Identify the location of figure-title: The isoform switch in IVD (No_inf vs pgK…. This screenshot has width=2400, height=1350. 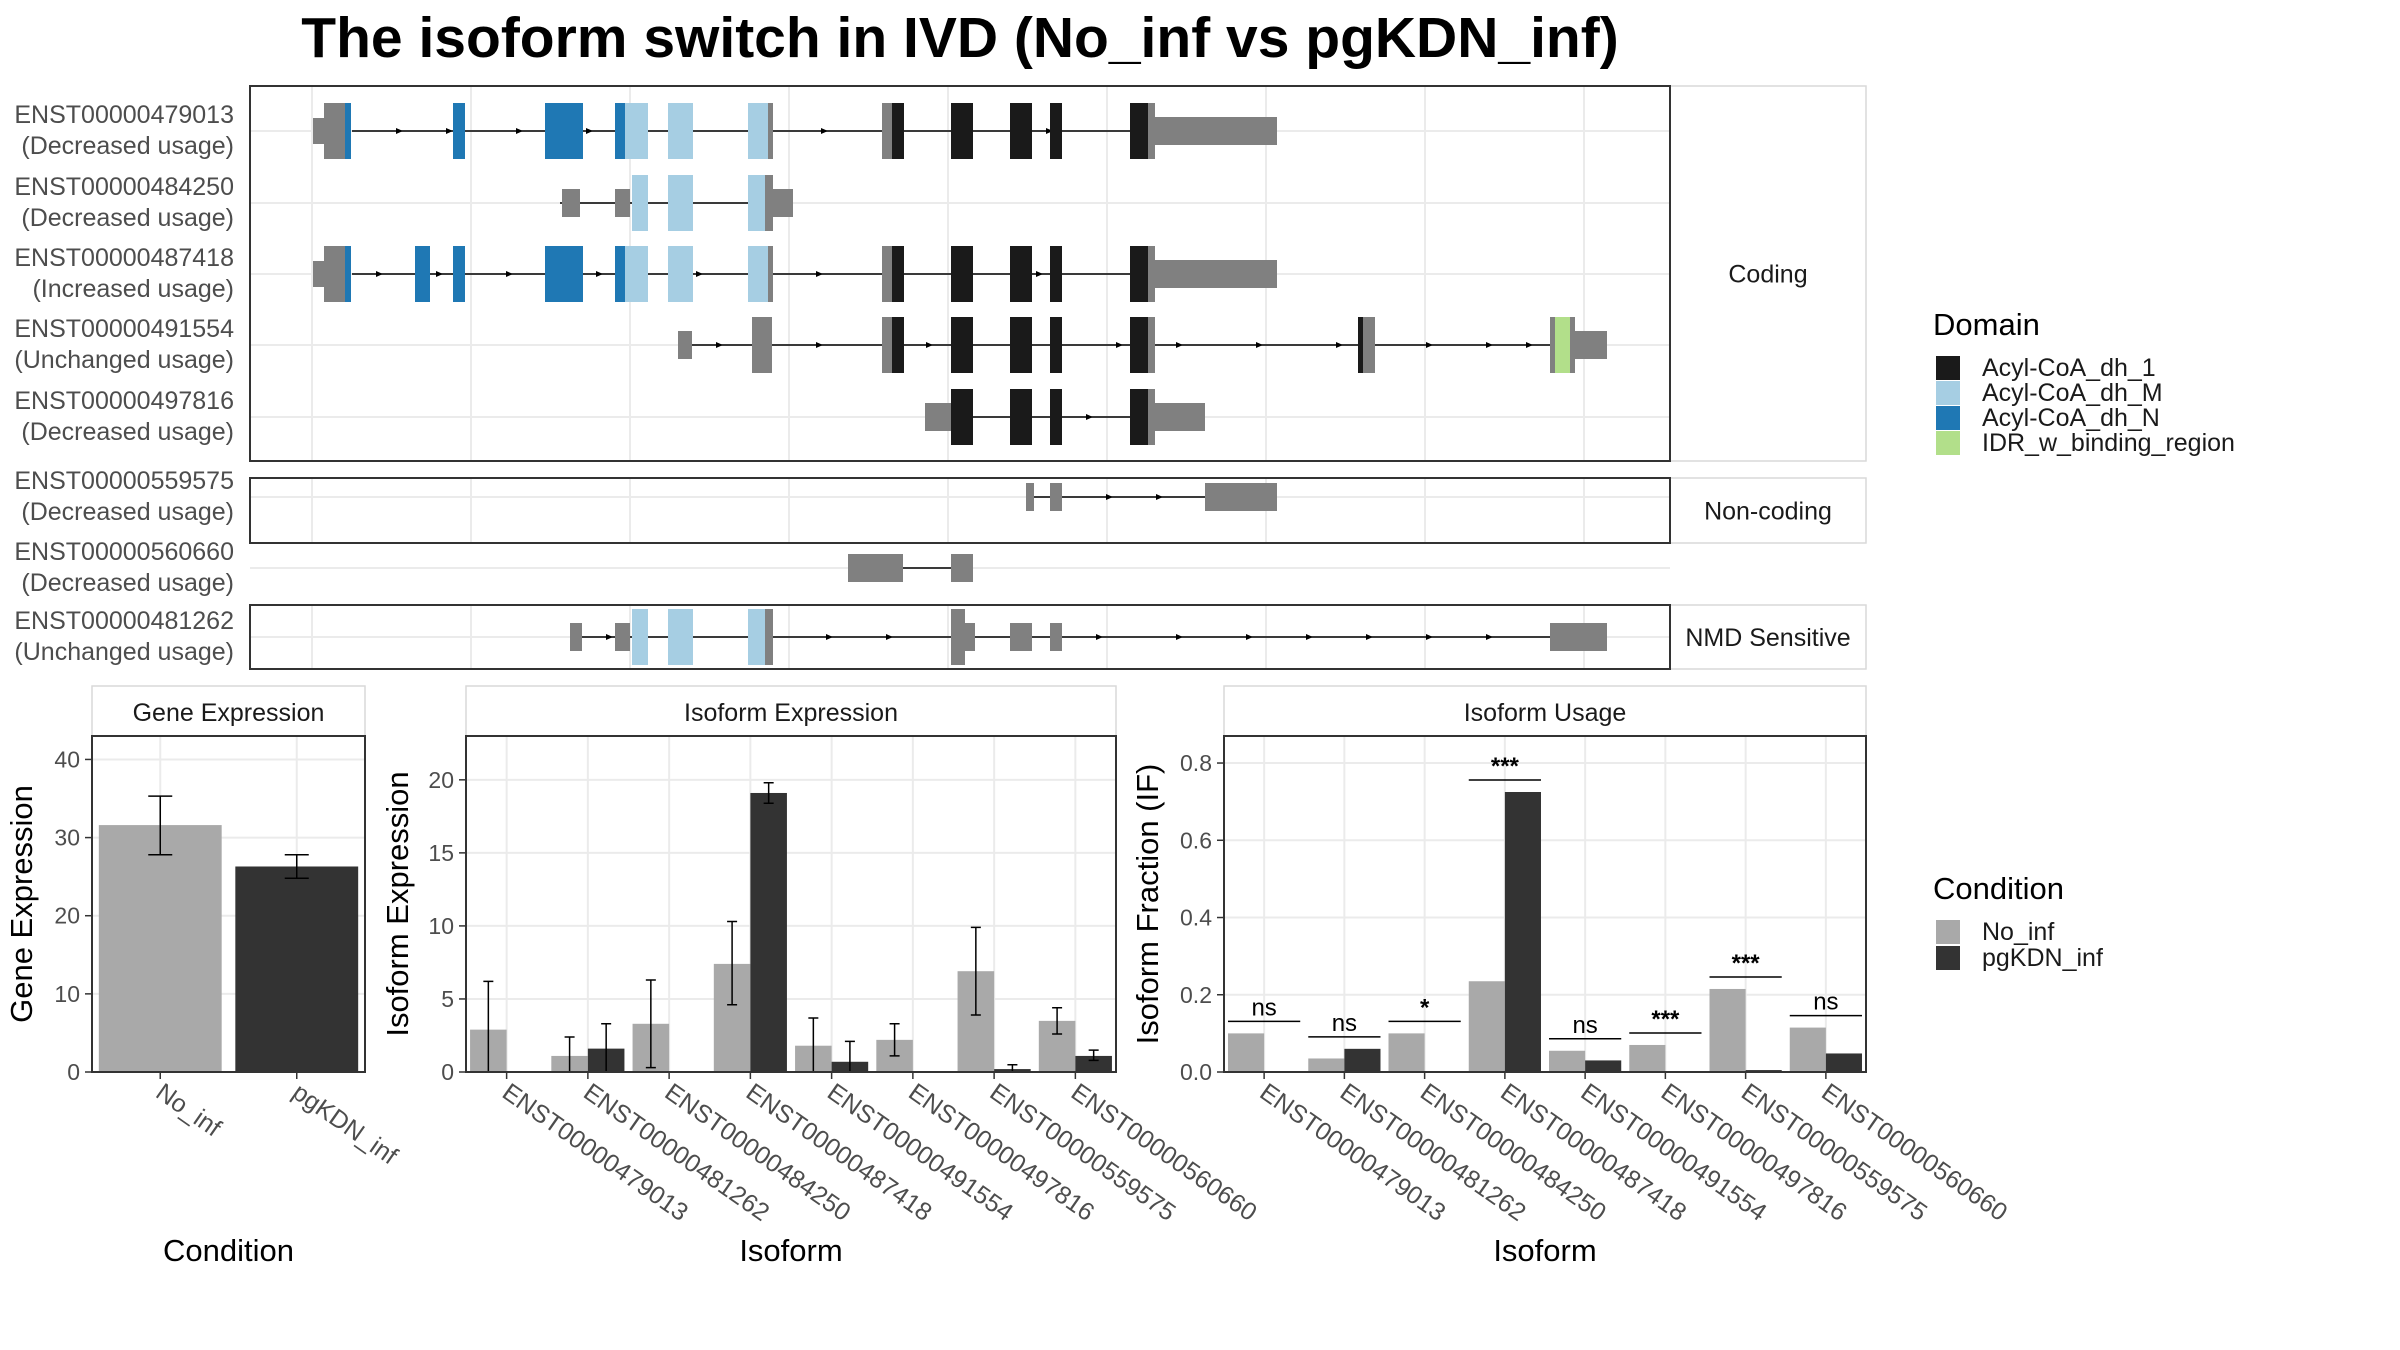
(959, 38).